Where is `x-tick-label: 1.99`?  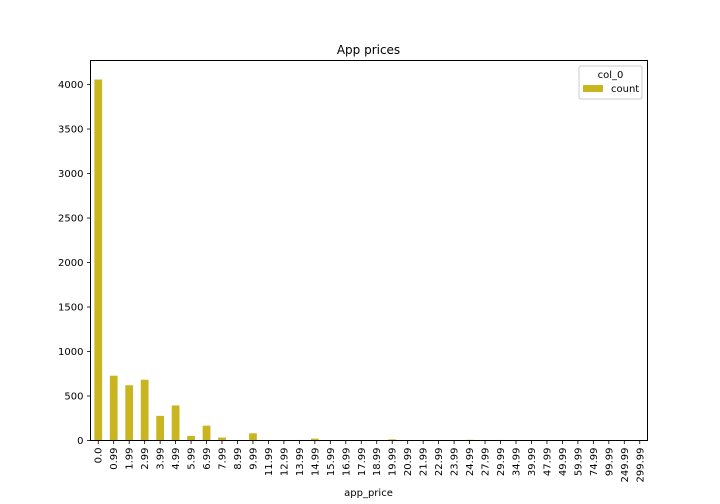 x-tick-label: 1.99 is located at coordinates (130, 459).